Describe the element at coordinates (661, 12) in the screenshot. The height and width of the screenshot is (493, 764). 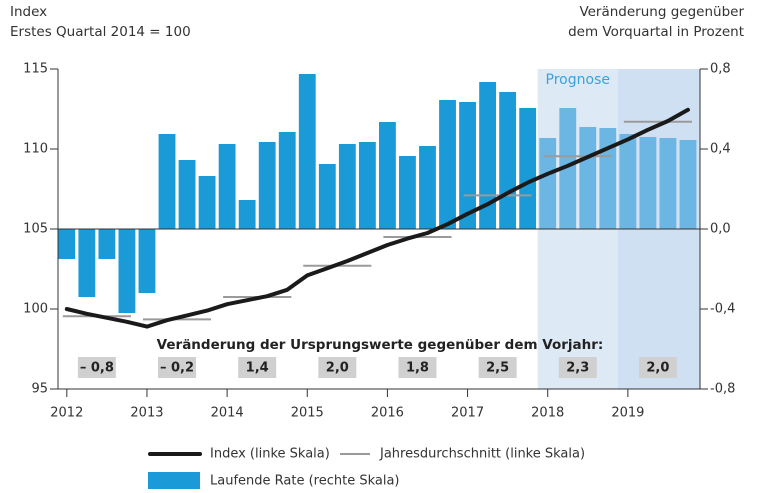
I see `y2-axis-label: Veränderung gegenüber` at that location.